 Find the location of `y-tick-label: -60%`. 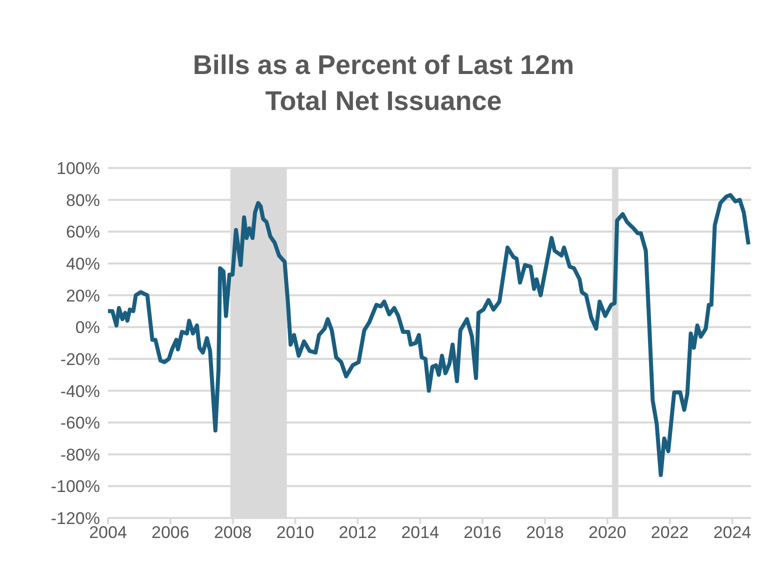

y-tick-label: -60% is located at coordinates (80, 423).